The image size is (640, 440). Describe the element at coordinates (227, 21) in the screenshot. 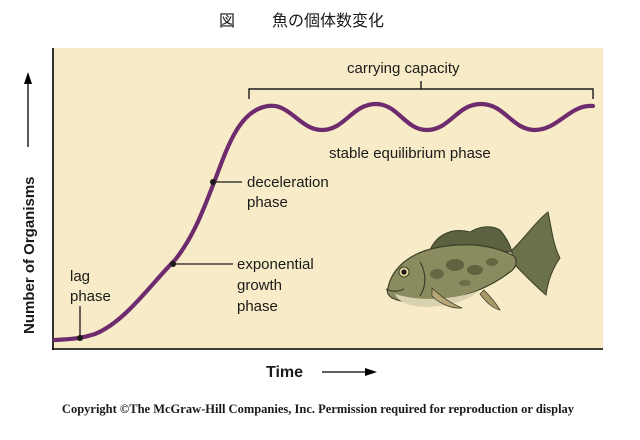

I see `figure-caption-label: 図` at that location.